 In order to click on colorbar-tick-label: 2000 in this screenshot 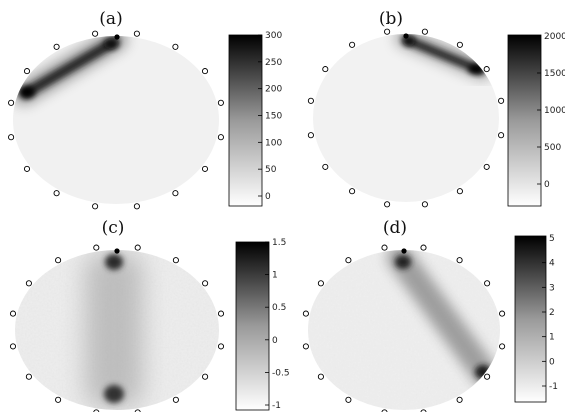, I will do `click(554, 37)`.